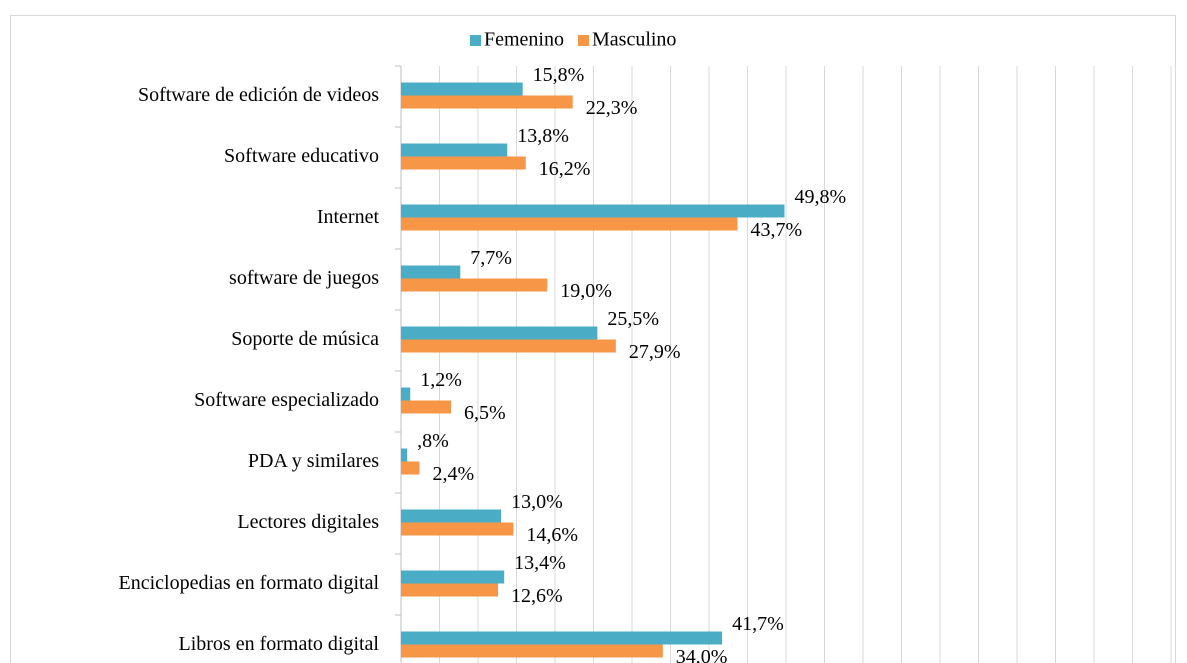 Image resolution: width=1187 pixels, height=663 pixels. What do you see at coordinates (552, 535) in the screenshot?
I see `data-label: 14,6%` at bounding box center [552, 535].